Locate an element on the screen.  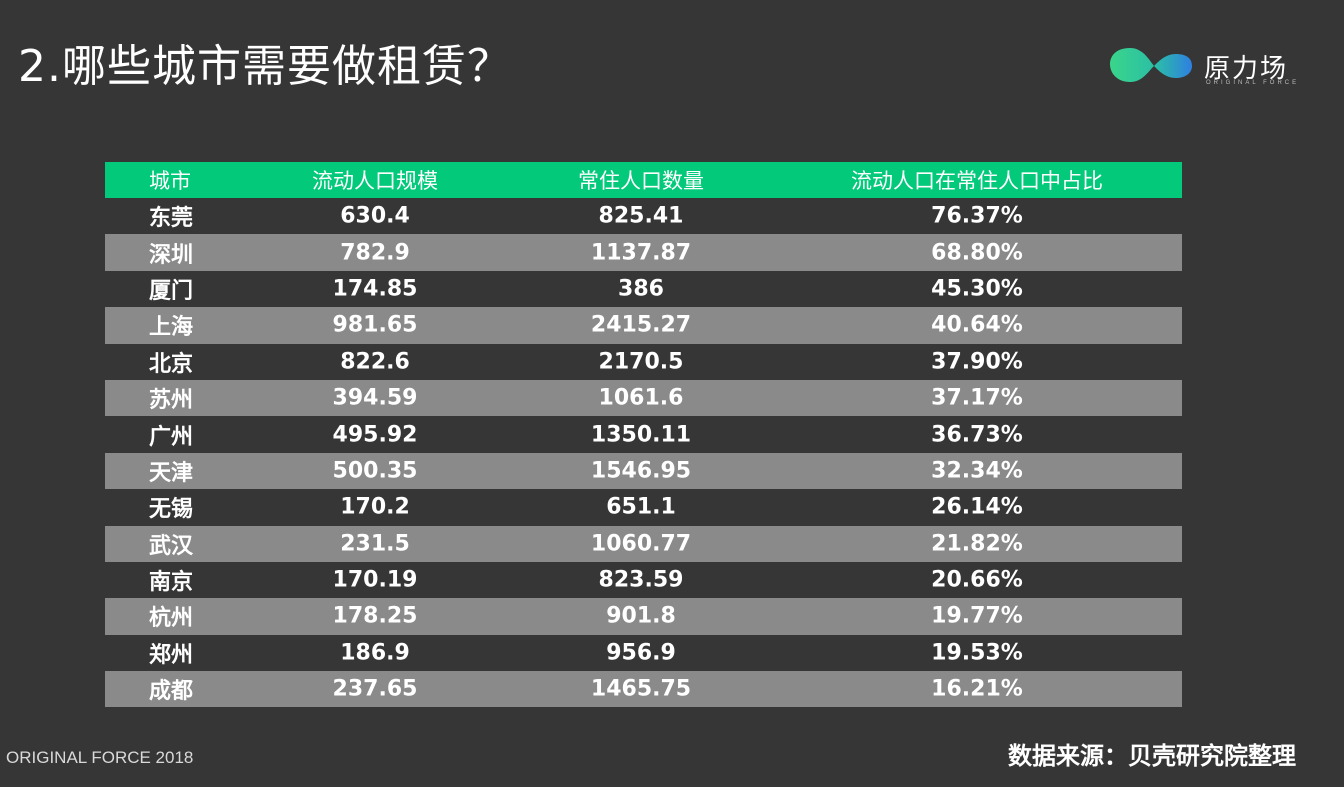
city-cell: 杭州 is located at coordinates (171, 619).